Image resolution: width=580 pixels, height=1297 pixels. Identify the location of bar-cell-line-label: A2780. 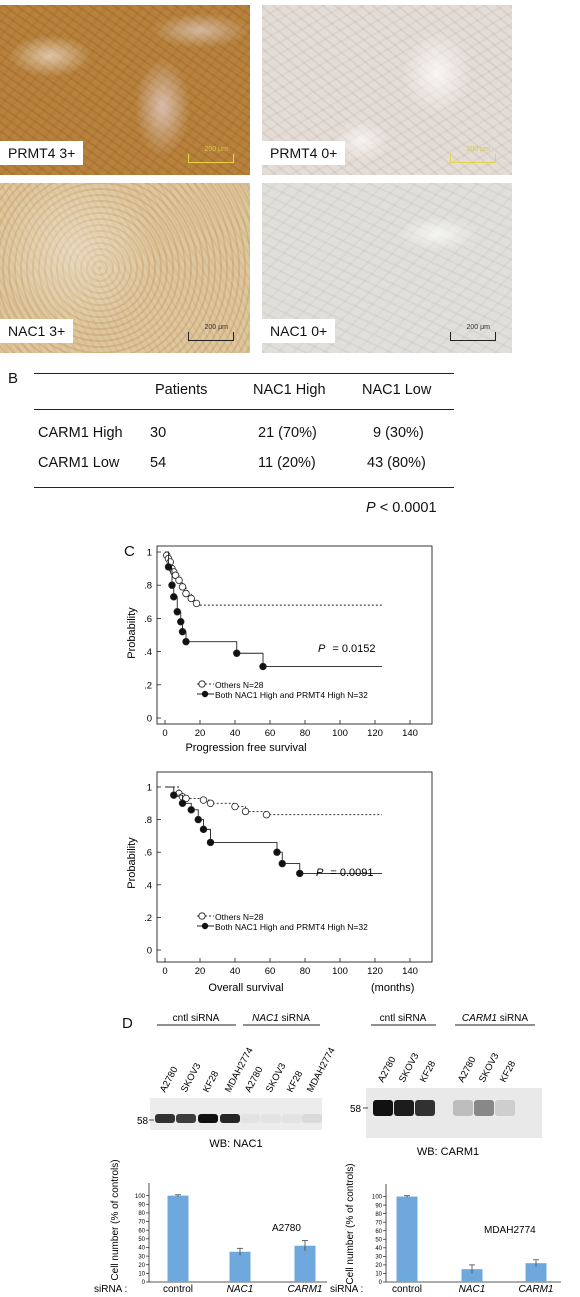
(286, 1228).